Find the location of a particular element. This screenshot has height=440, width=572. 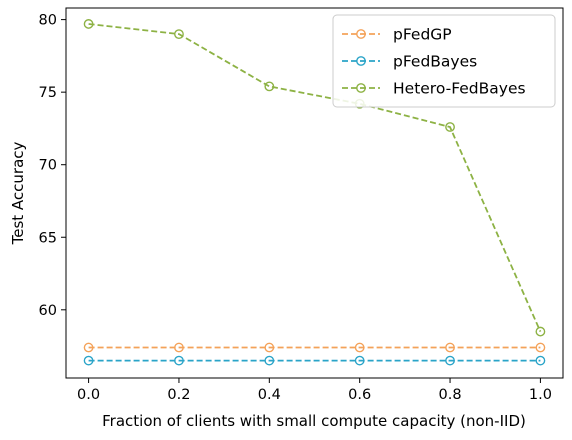

y-axis-ticks: 60 65 70 75 80 is located at coordinates (52, 166).